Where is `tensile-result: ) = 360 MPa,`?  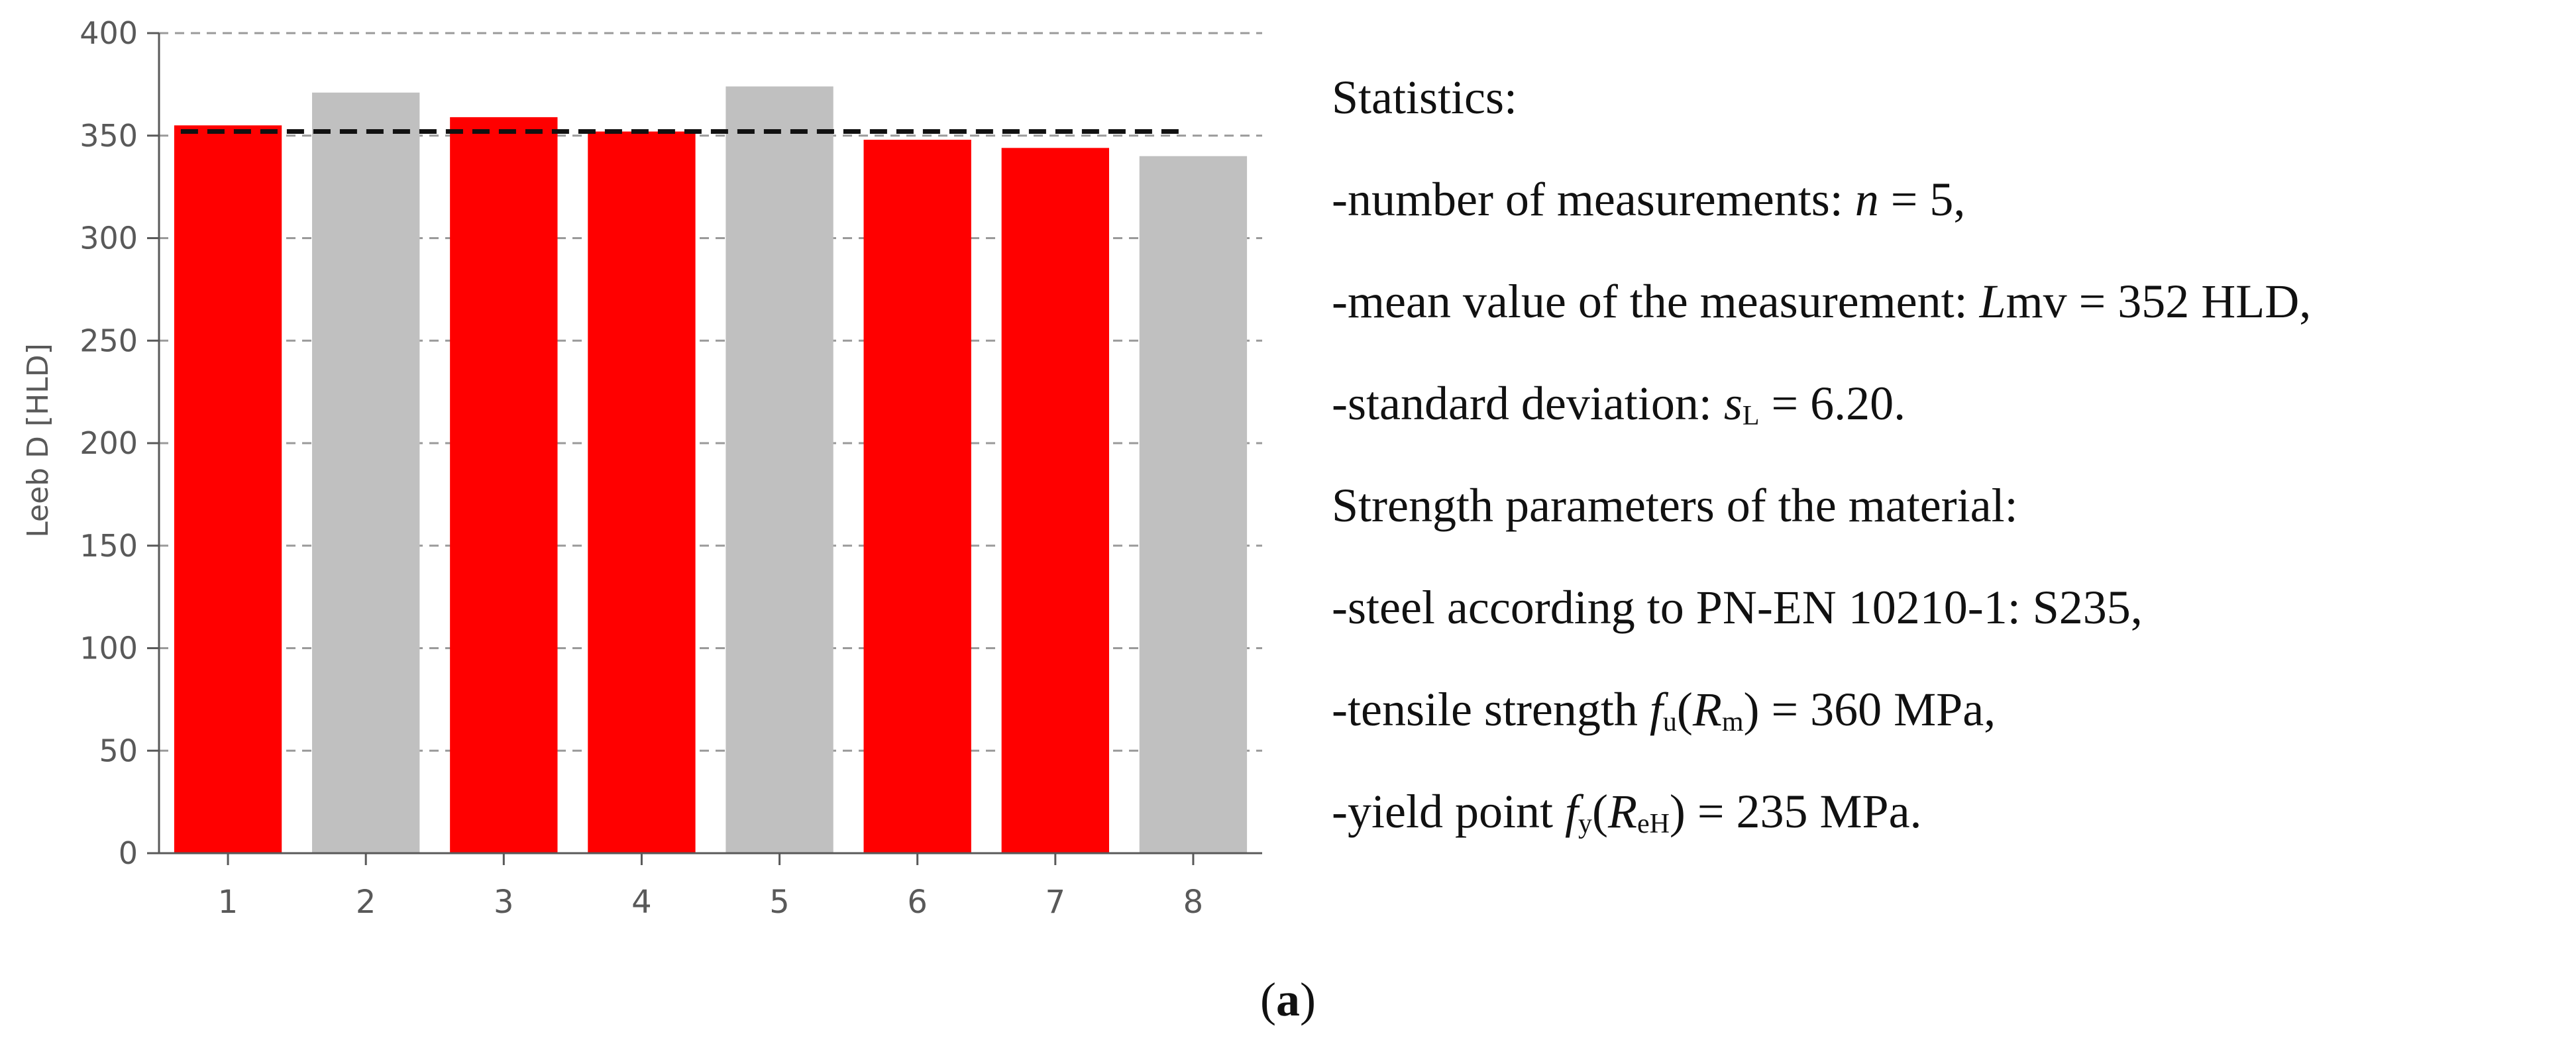 tensile-result: ) = 360 MPa, is located at coordinates (1869, 709).